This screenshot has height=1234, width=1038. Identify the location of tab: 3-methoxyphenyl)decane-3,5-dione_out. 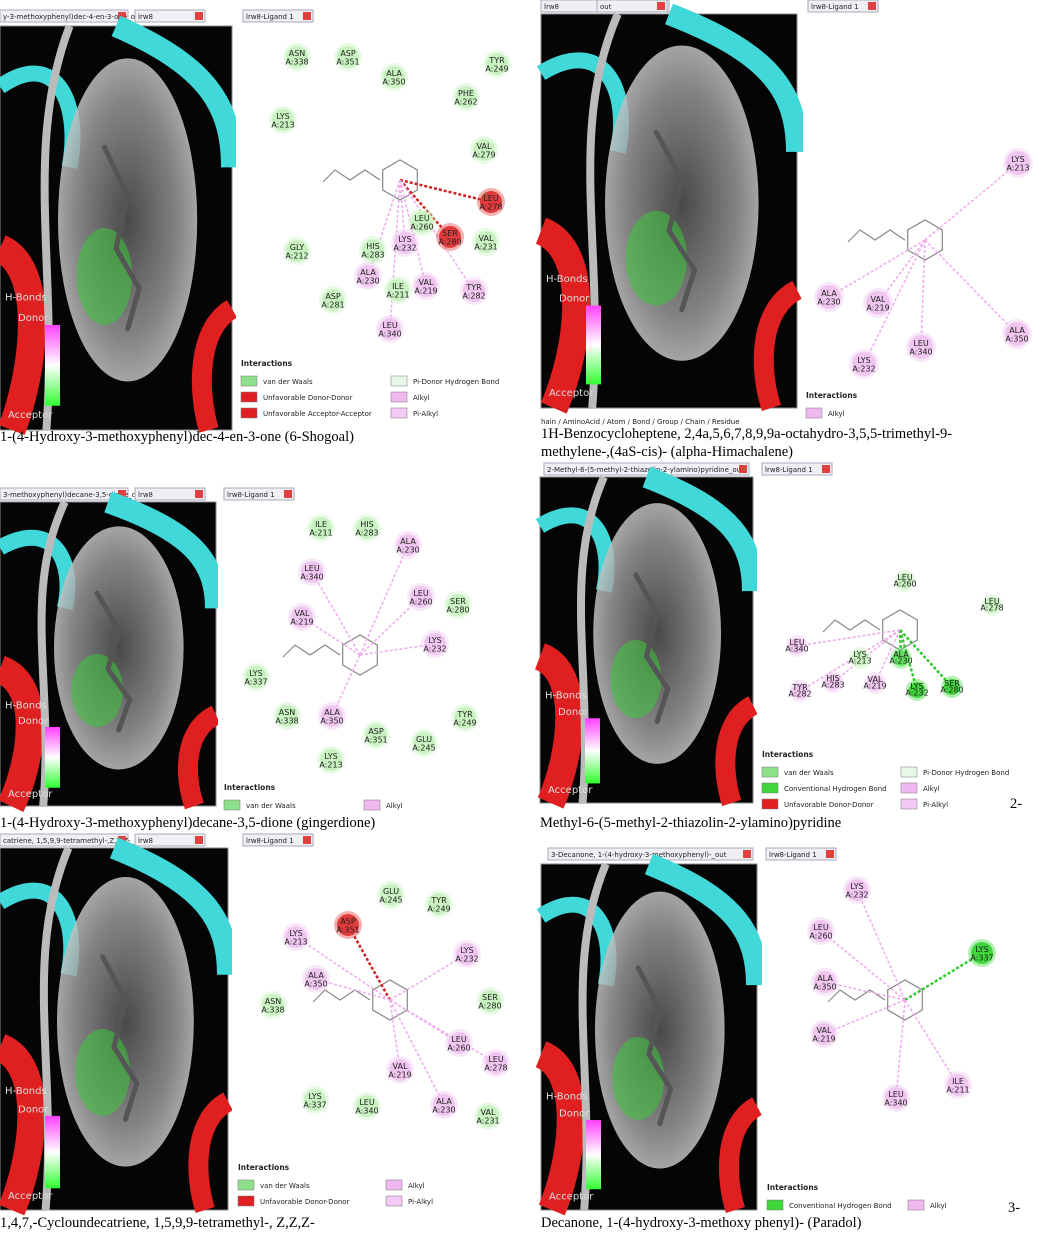
(72, 494).